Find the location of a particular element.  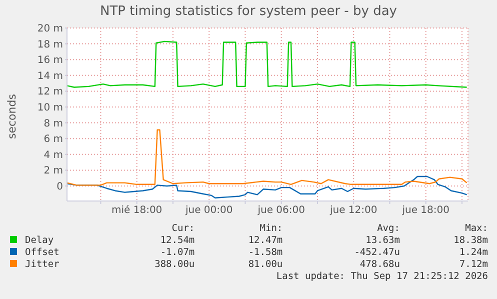

text: 12.54m is located at coordinates (177, 241).